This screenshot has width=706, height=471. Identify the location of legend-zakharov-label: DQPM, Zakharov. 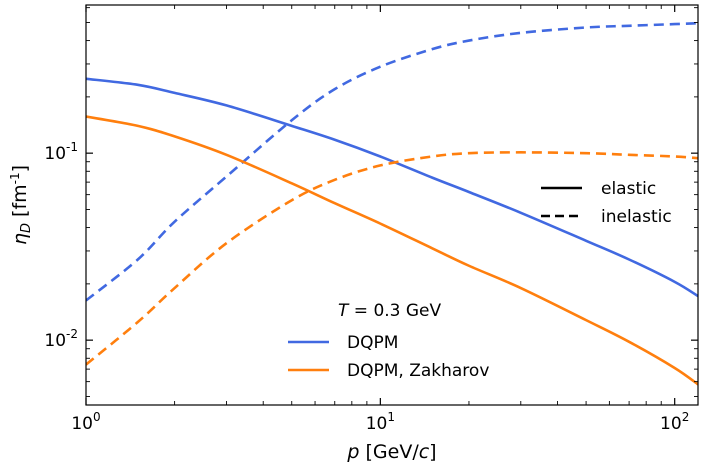
(418, 371).